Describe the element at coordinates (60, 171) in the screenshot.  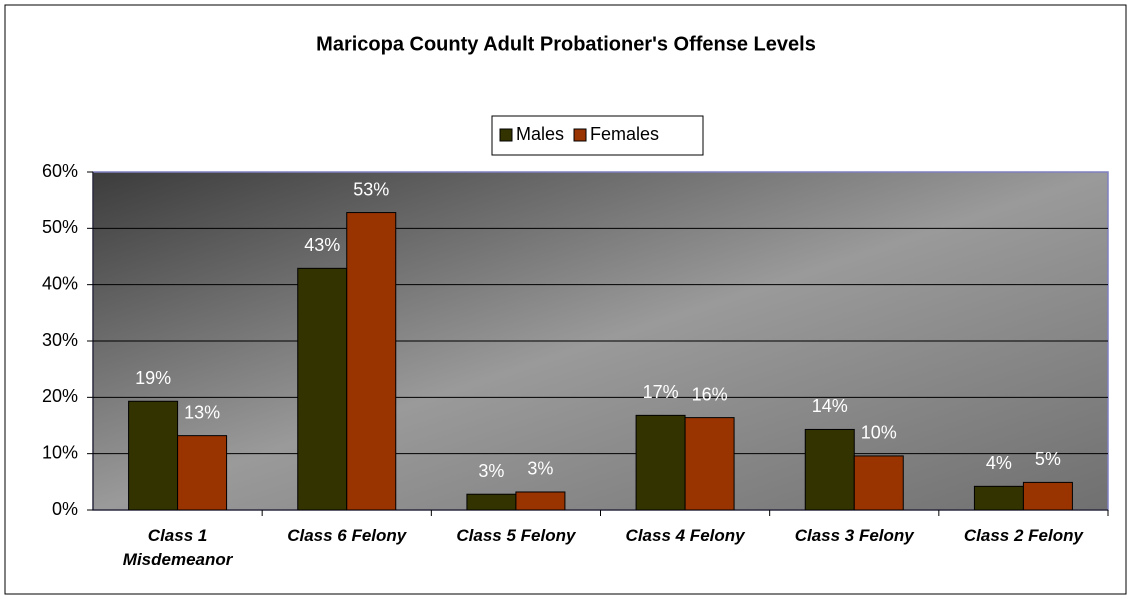
I see `y-tick-label: 60%` at that location.